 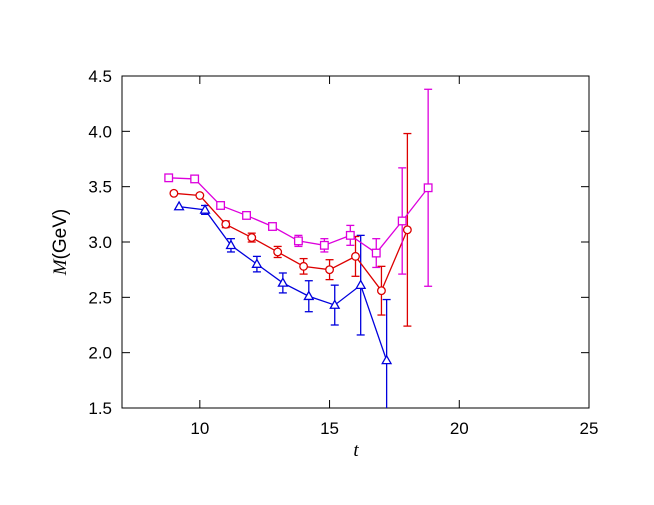 I want to click on x-tick-label: 10, so click(x=199, y=428).